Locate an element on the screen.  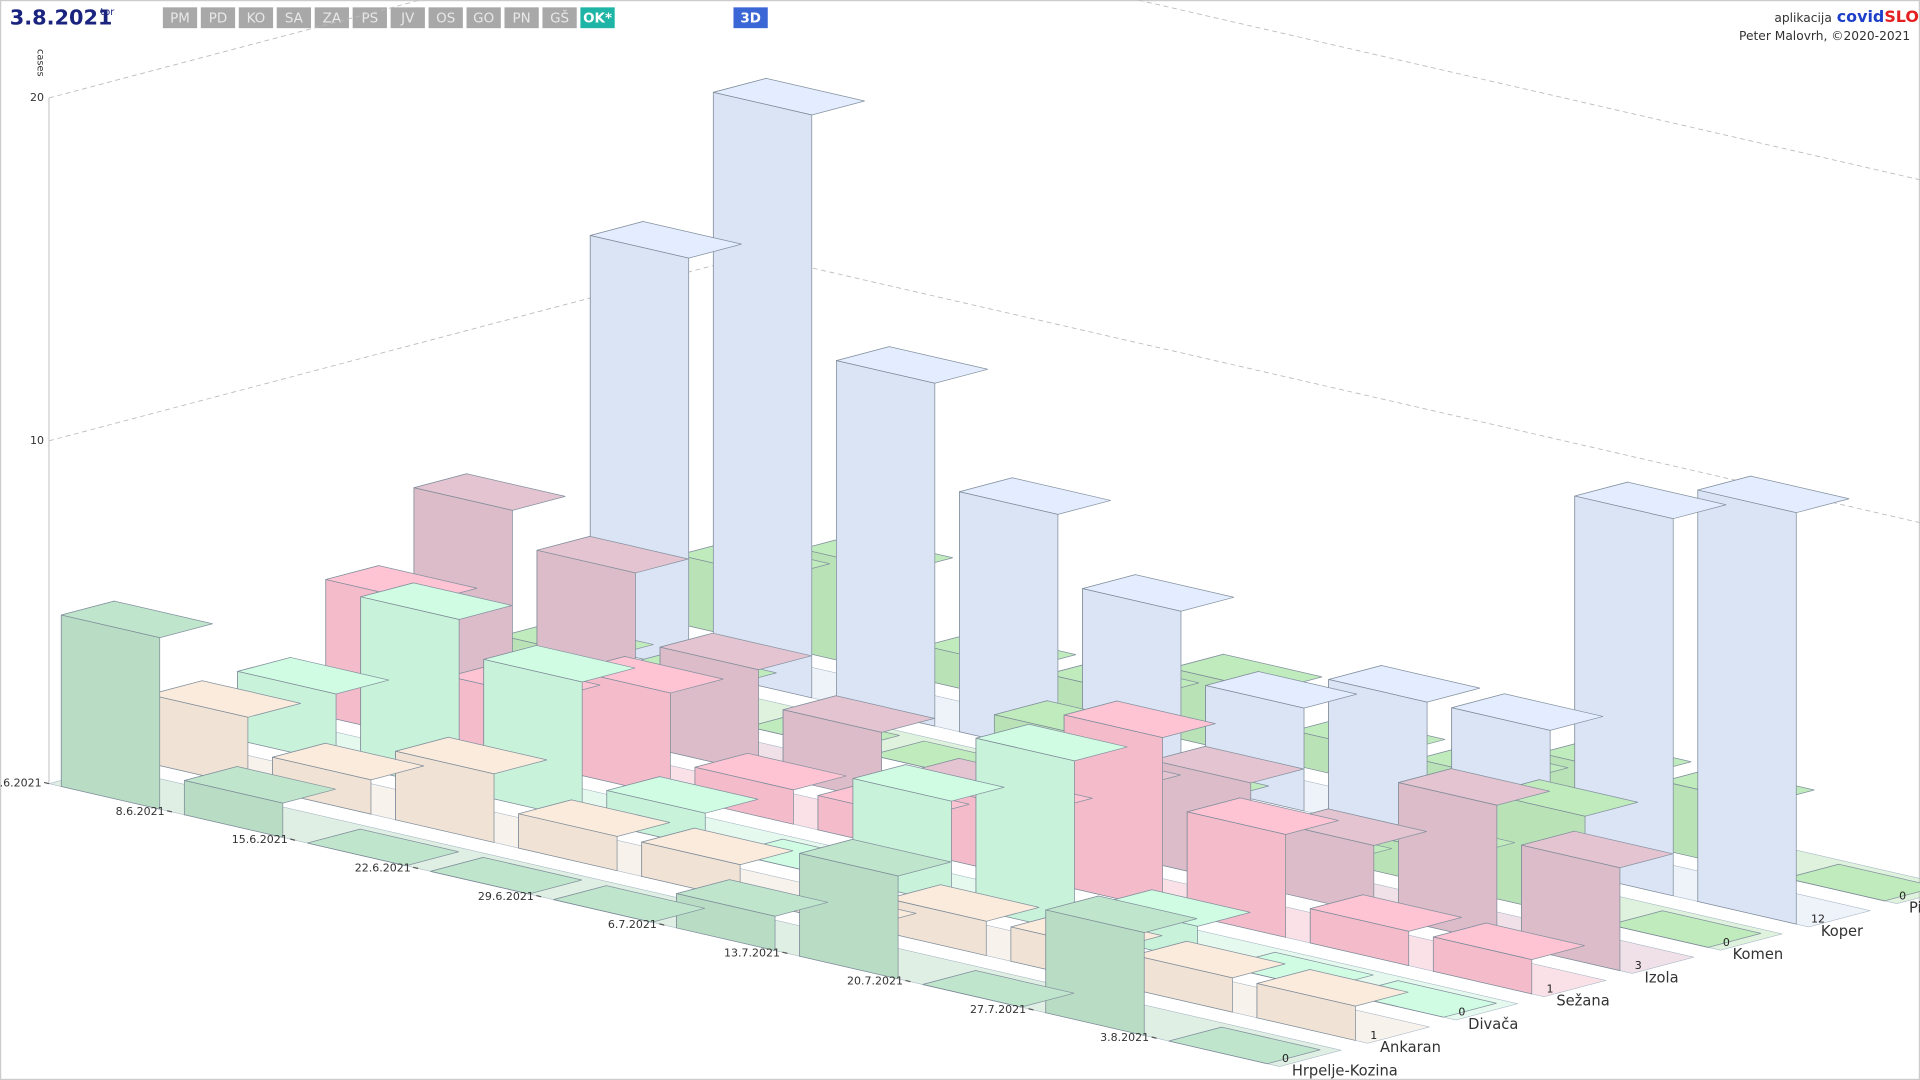
filter-button-label: GŠ is located at coordinates (559, 17).